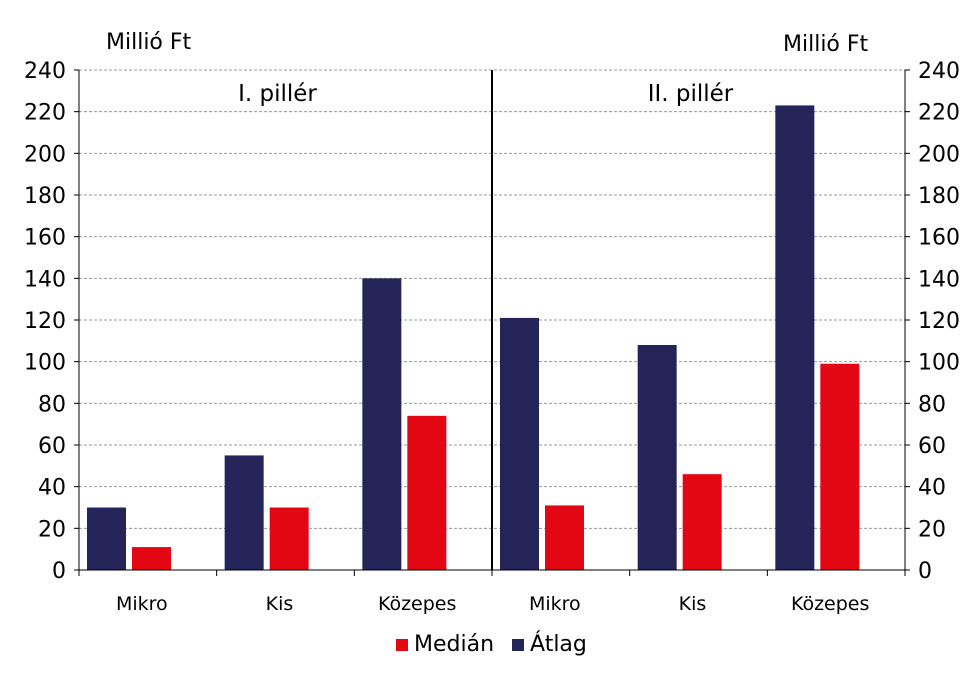 This screenshot has height=674, width=978. Describe the element at coordinates (518, 644) in the screenshot. I see `legend-swatch-average` at that location.